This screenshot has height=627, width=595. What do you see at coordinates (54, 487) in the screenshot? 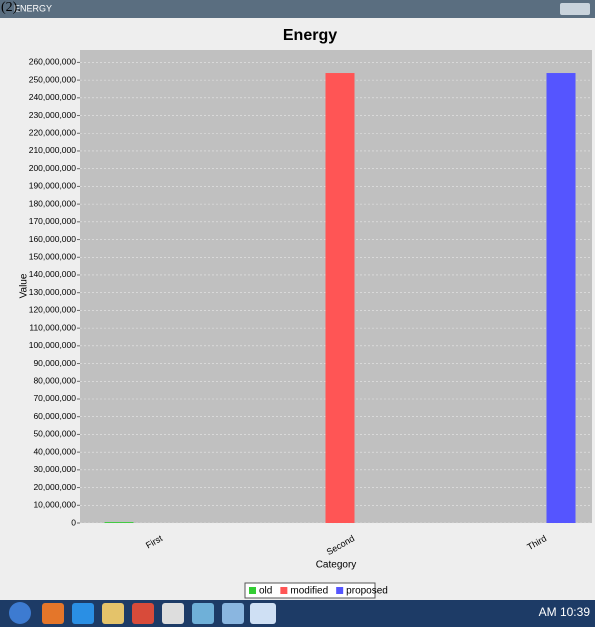
I see `y-tick-label: 20,000,000` at bounding box center [54, 487].